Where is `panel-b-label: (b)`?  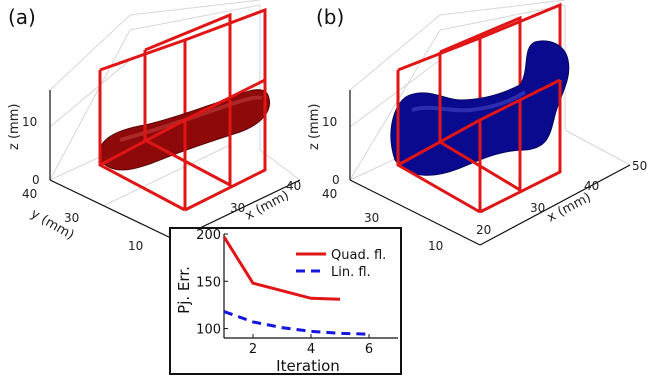
panel-b-label: (b) is located at coordinates (330, 17).